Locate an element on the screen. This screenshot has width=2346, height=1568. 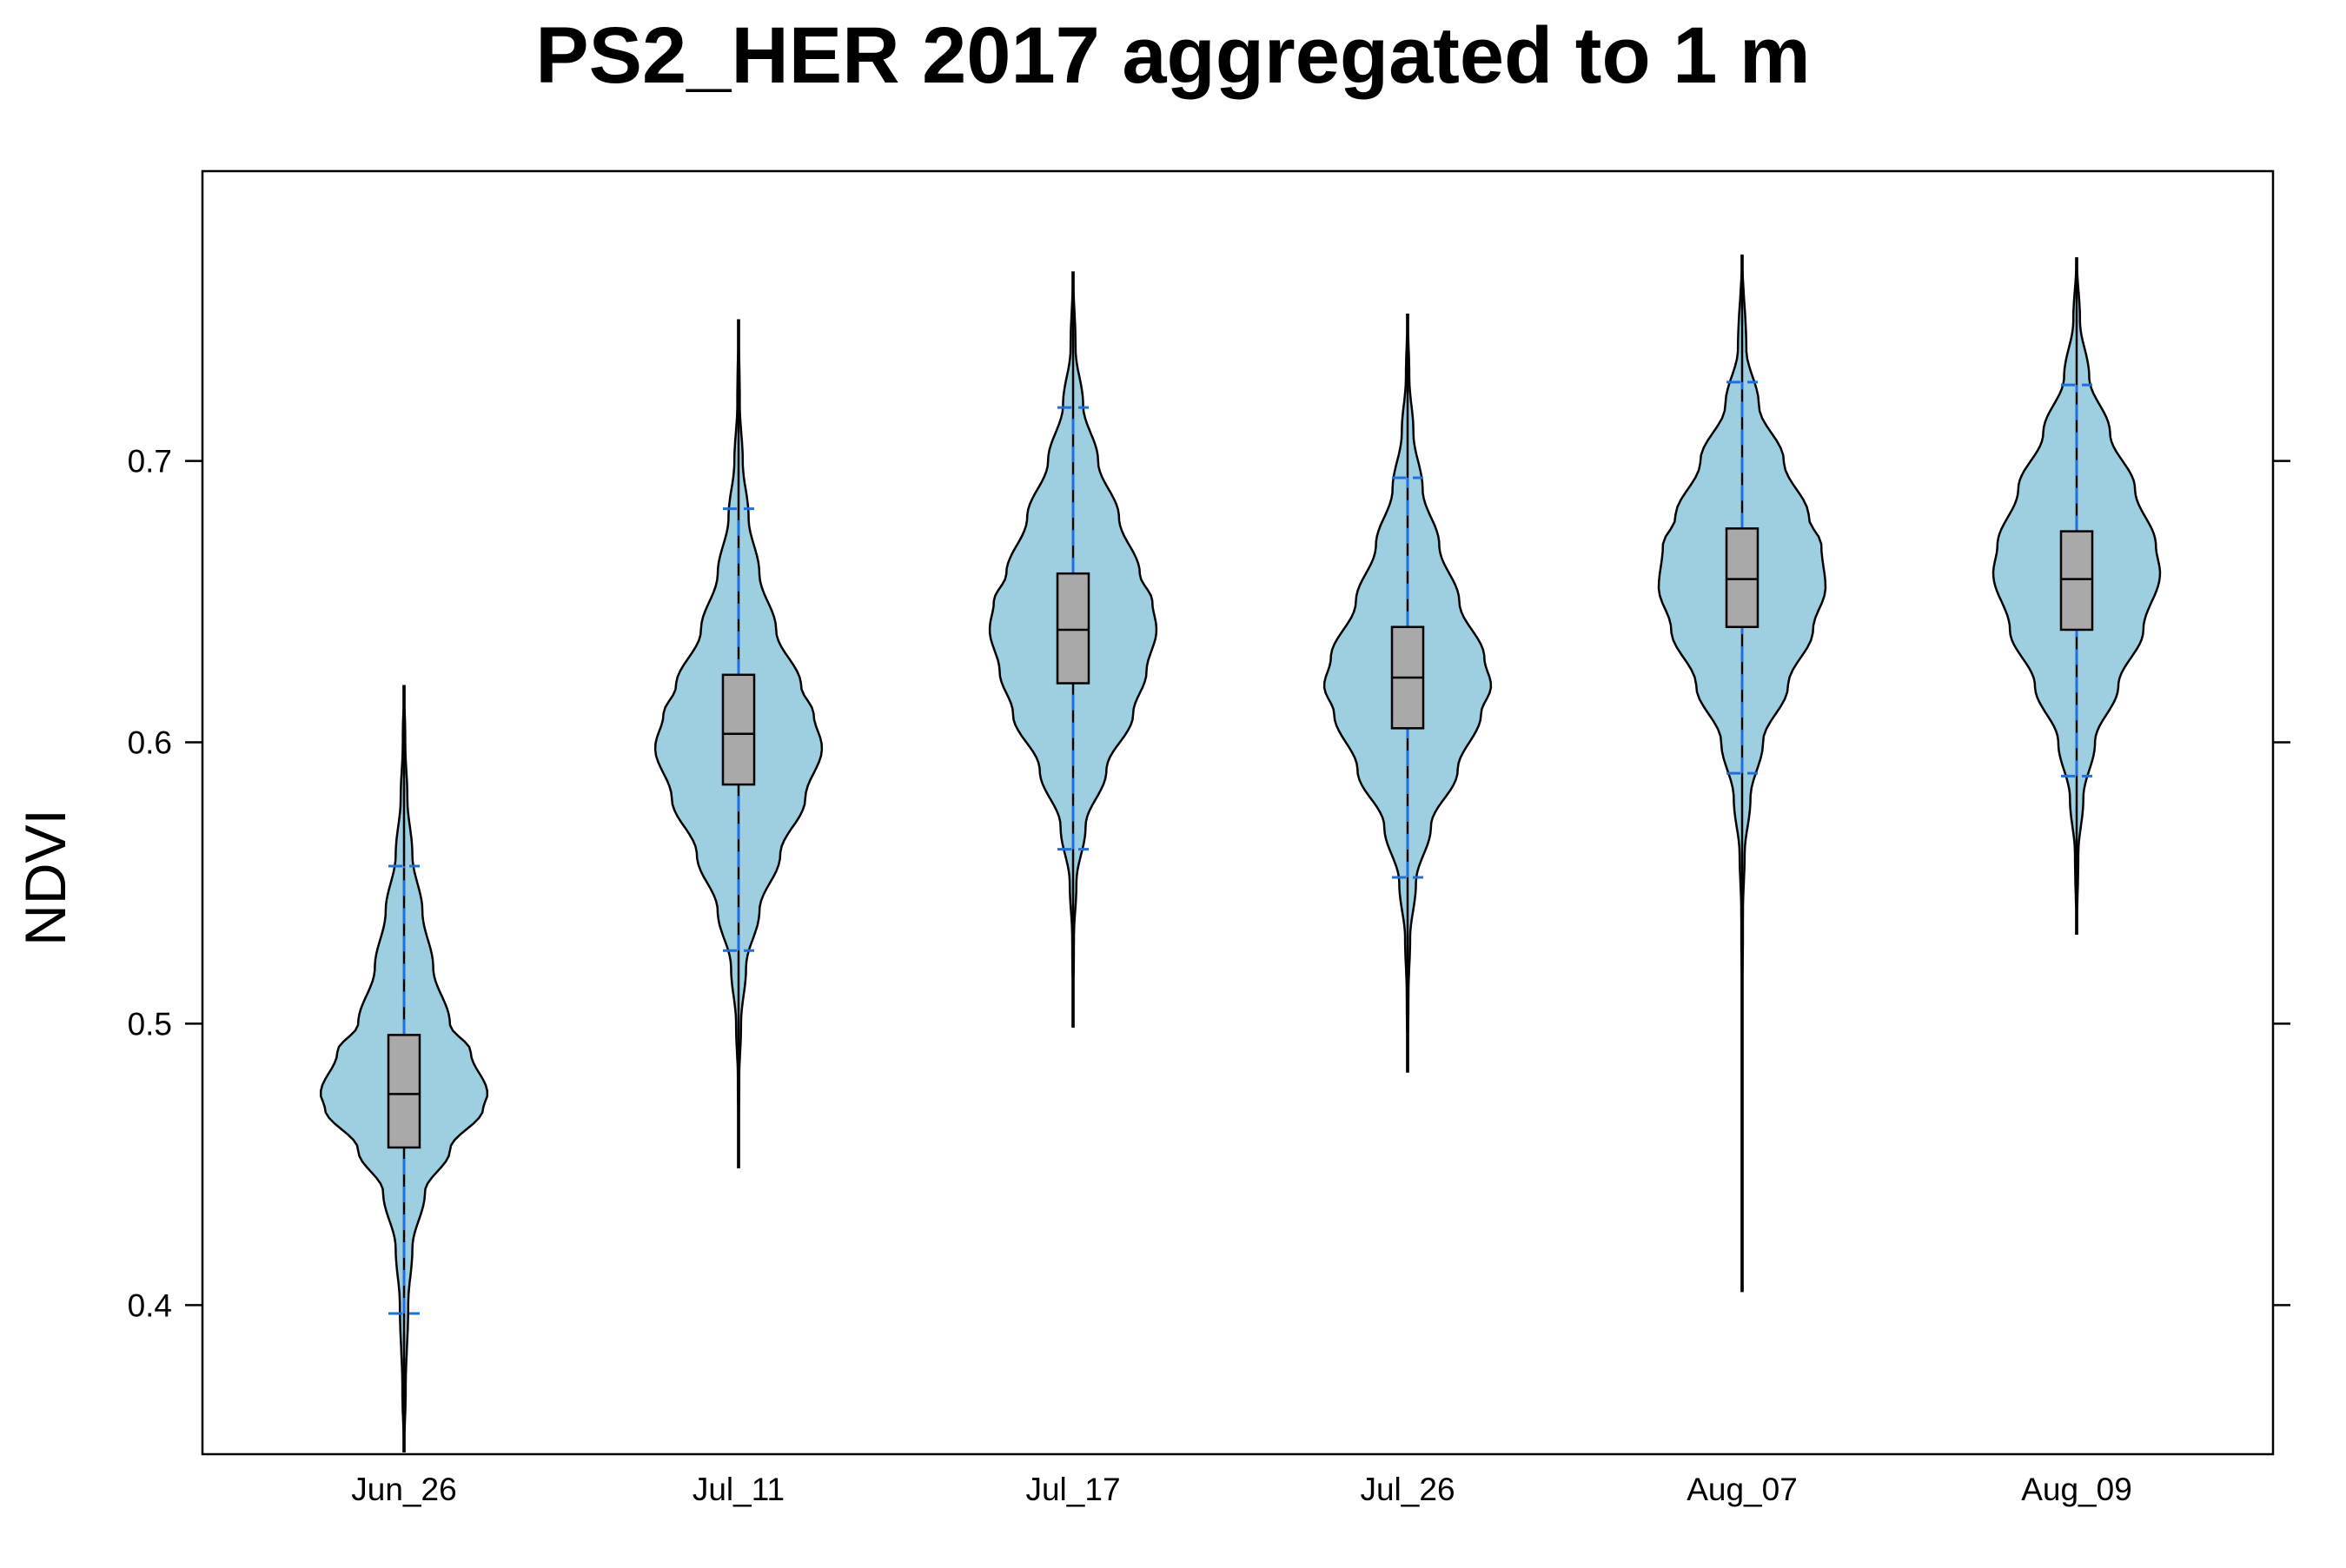
x-axis: Jun_26 Jul_11 Jul_17 Jul_26 Aug_07 Aug_09 is located at coordinates (1241, 1489).